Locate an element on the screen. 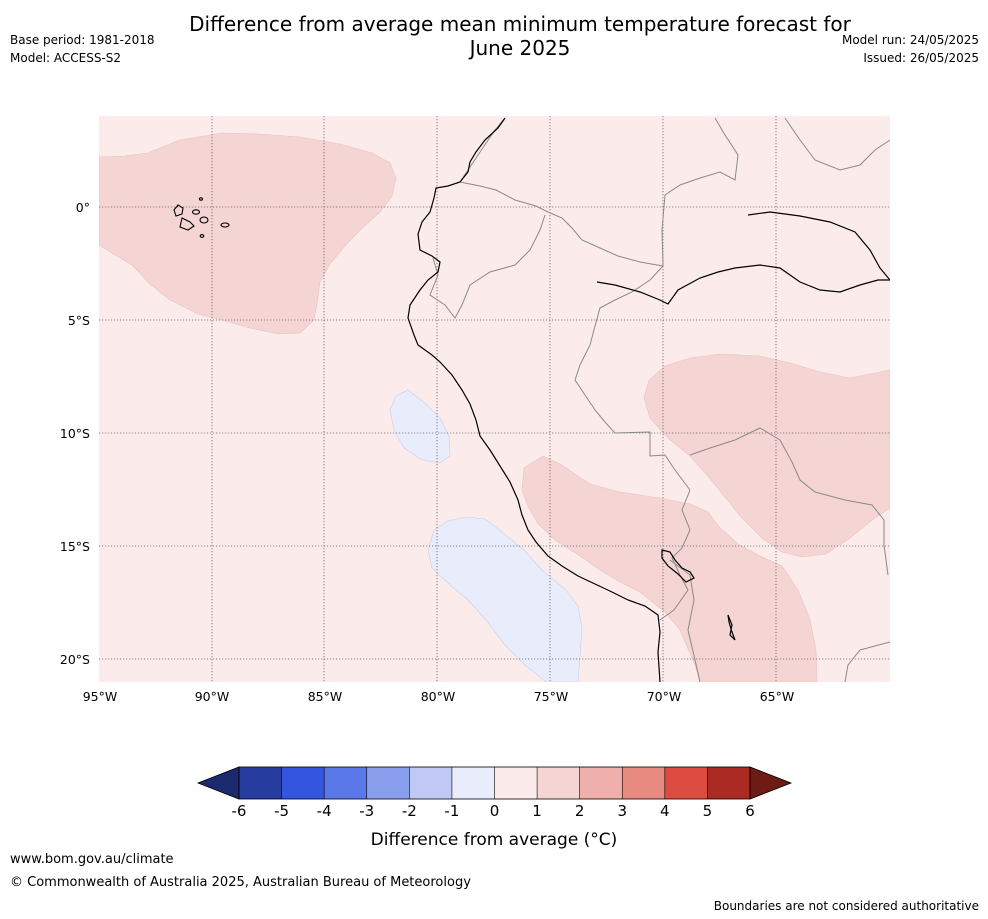  model-text: Model: ACCESS-S2 is located at coordinates (66, 58).